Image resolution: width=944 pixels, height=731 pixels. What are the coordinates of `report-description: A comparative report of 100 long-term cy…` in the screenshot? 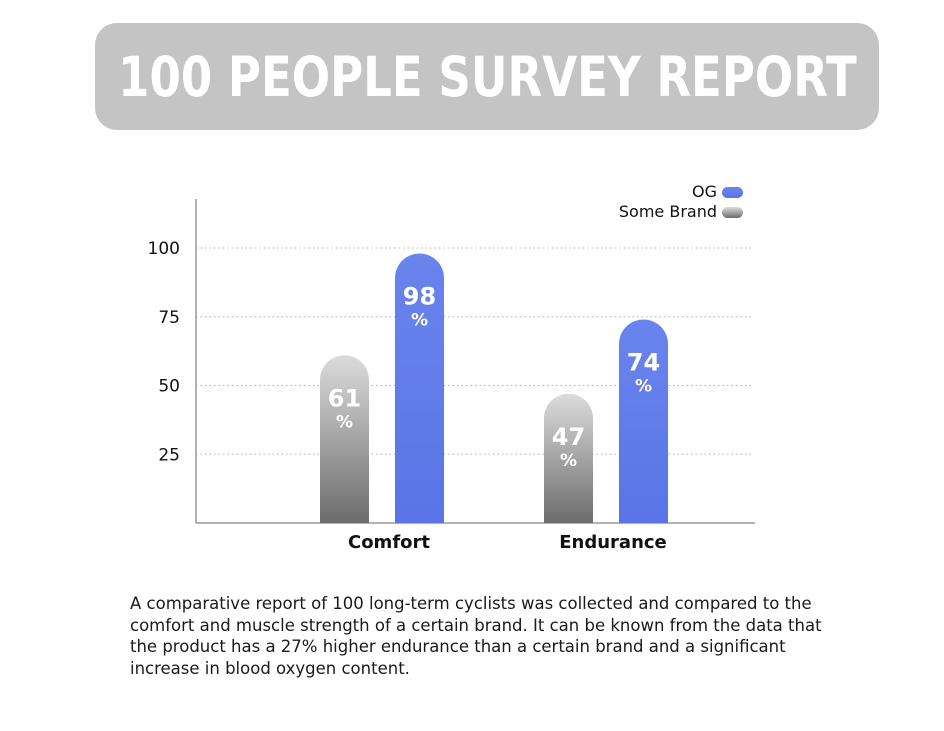 It's located at (476, 636).